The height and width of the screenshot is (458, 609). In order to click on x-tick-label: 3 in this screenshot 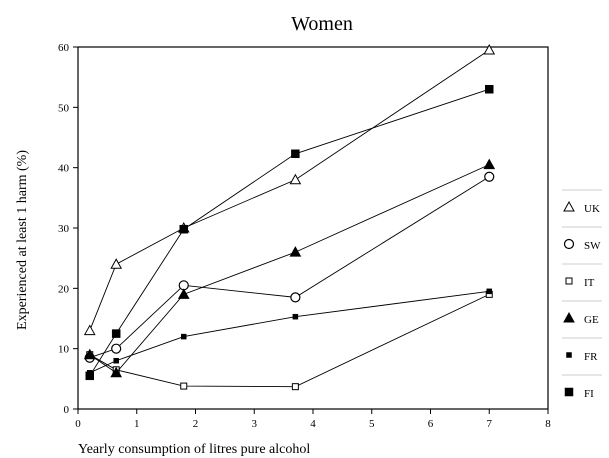, I will do `click(255, 424)`.